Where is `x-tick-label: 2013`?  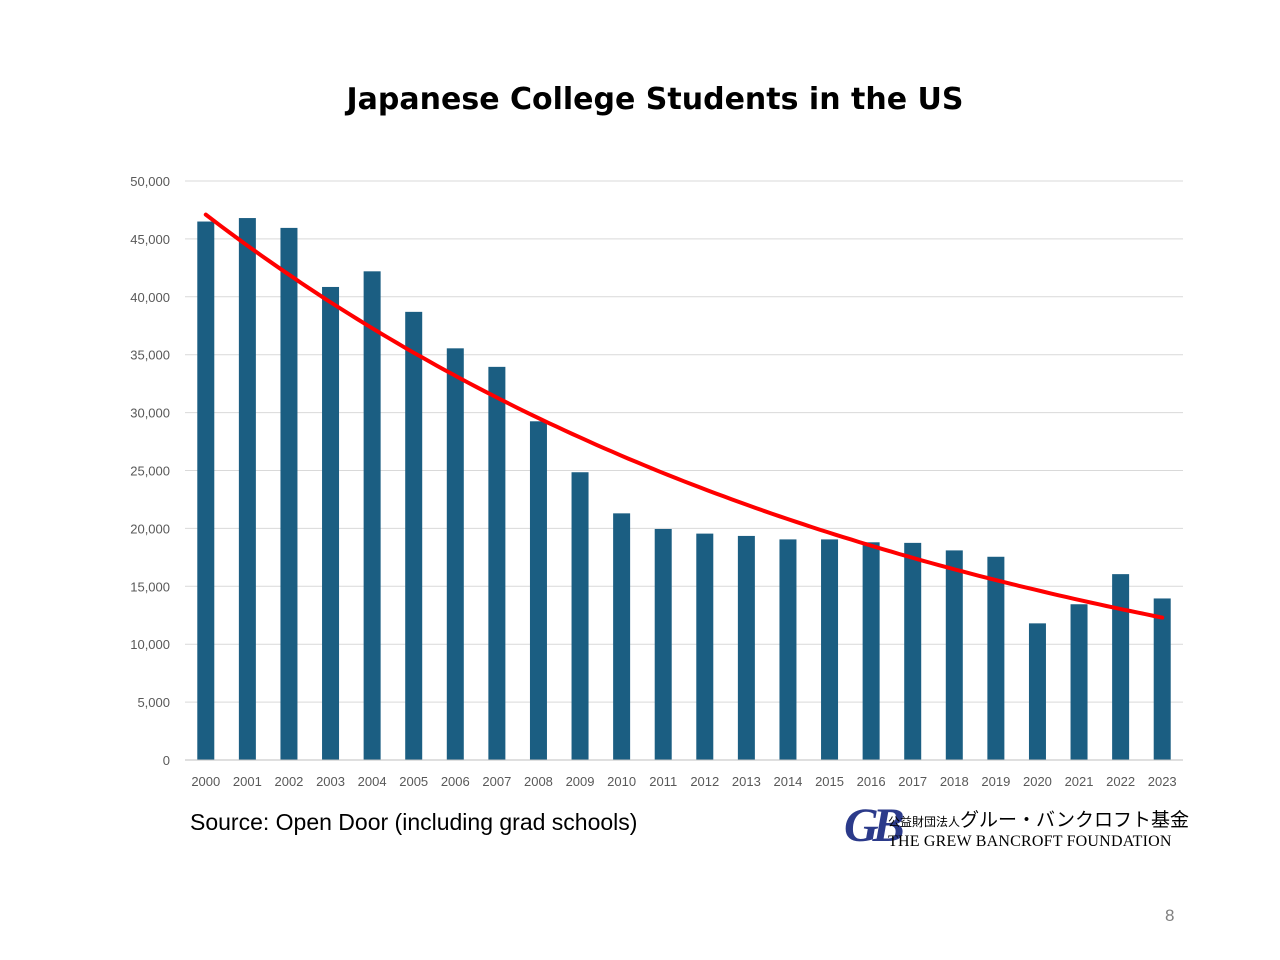
x-tick-label: 2013 is located at coordinates (746, 781).